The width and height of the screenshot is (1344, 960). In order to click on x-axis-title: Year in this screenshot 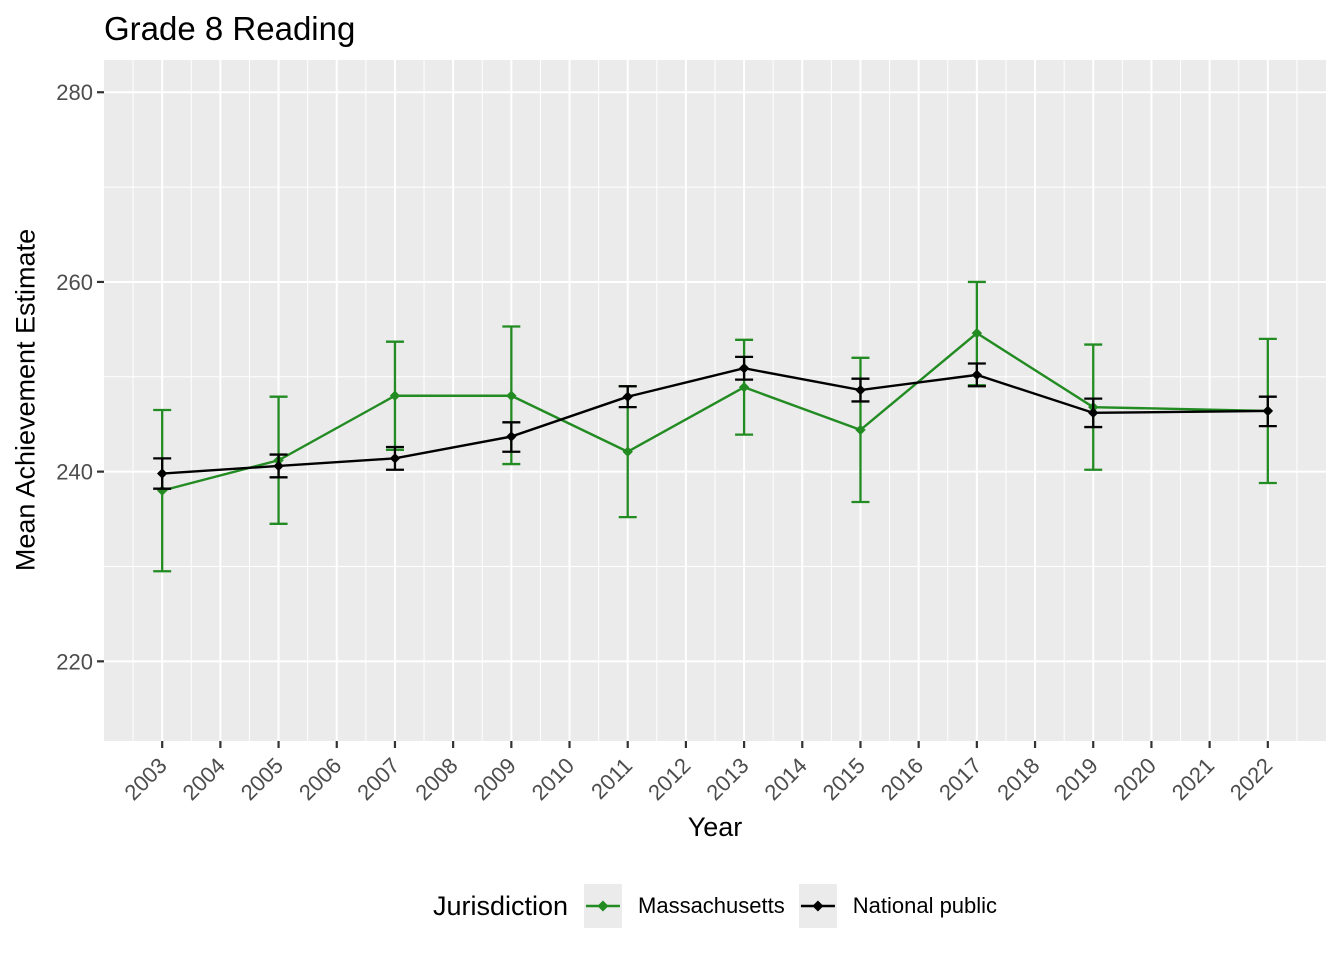, I will do `click(715, 827)`.